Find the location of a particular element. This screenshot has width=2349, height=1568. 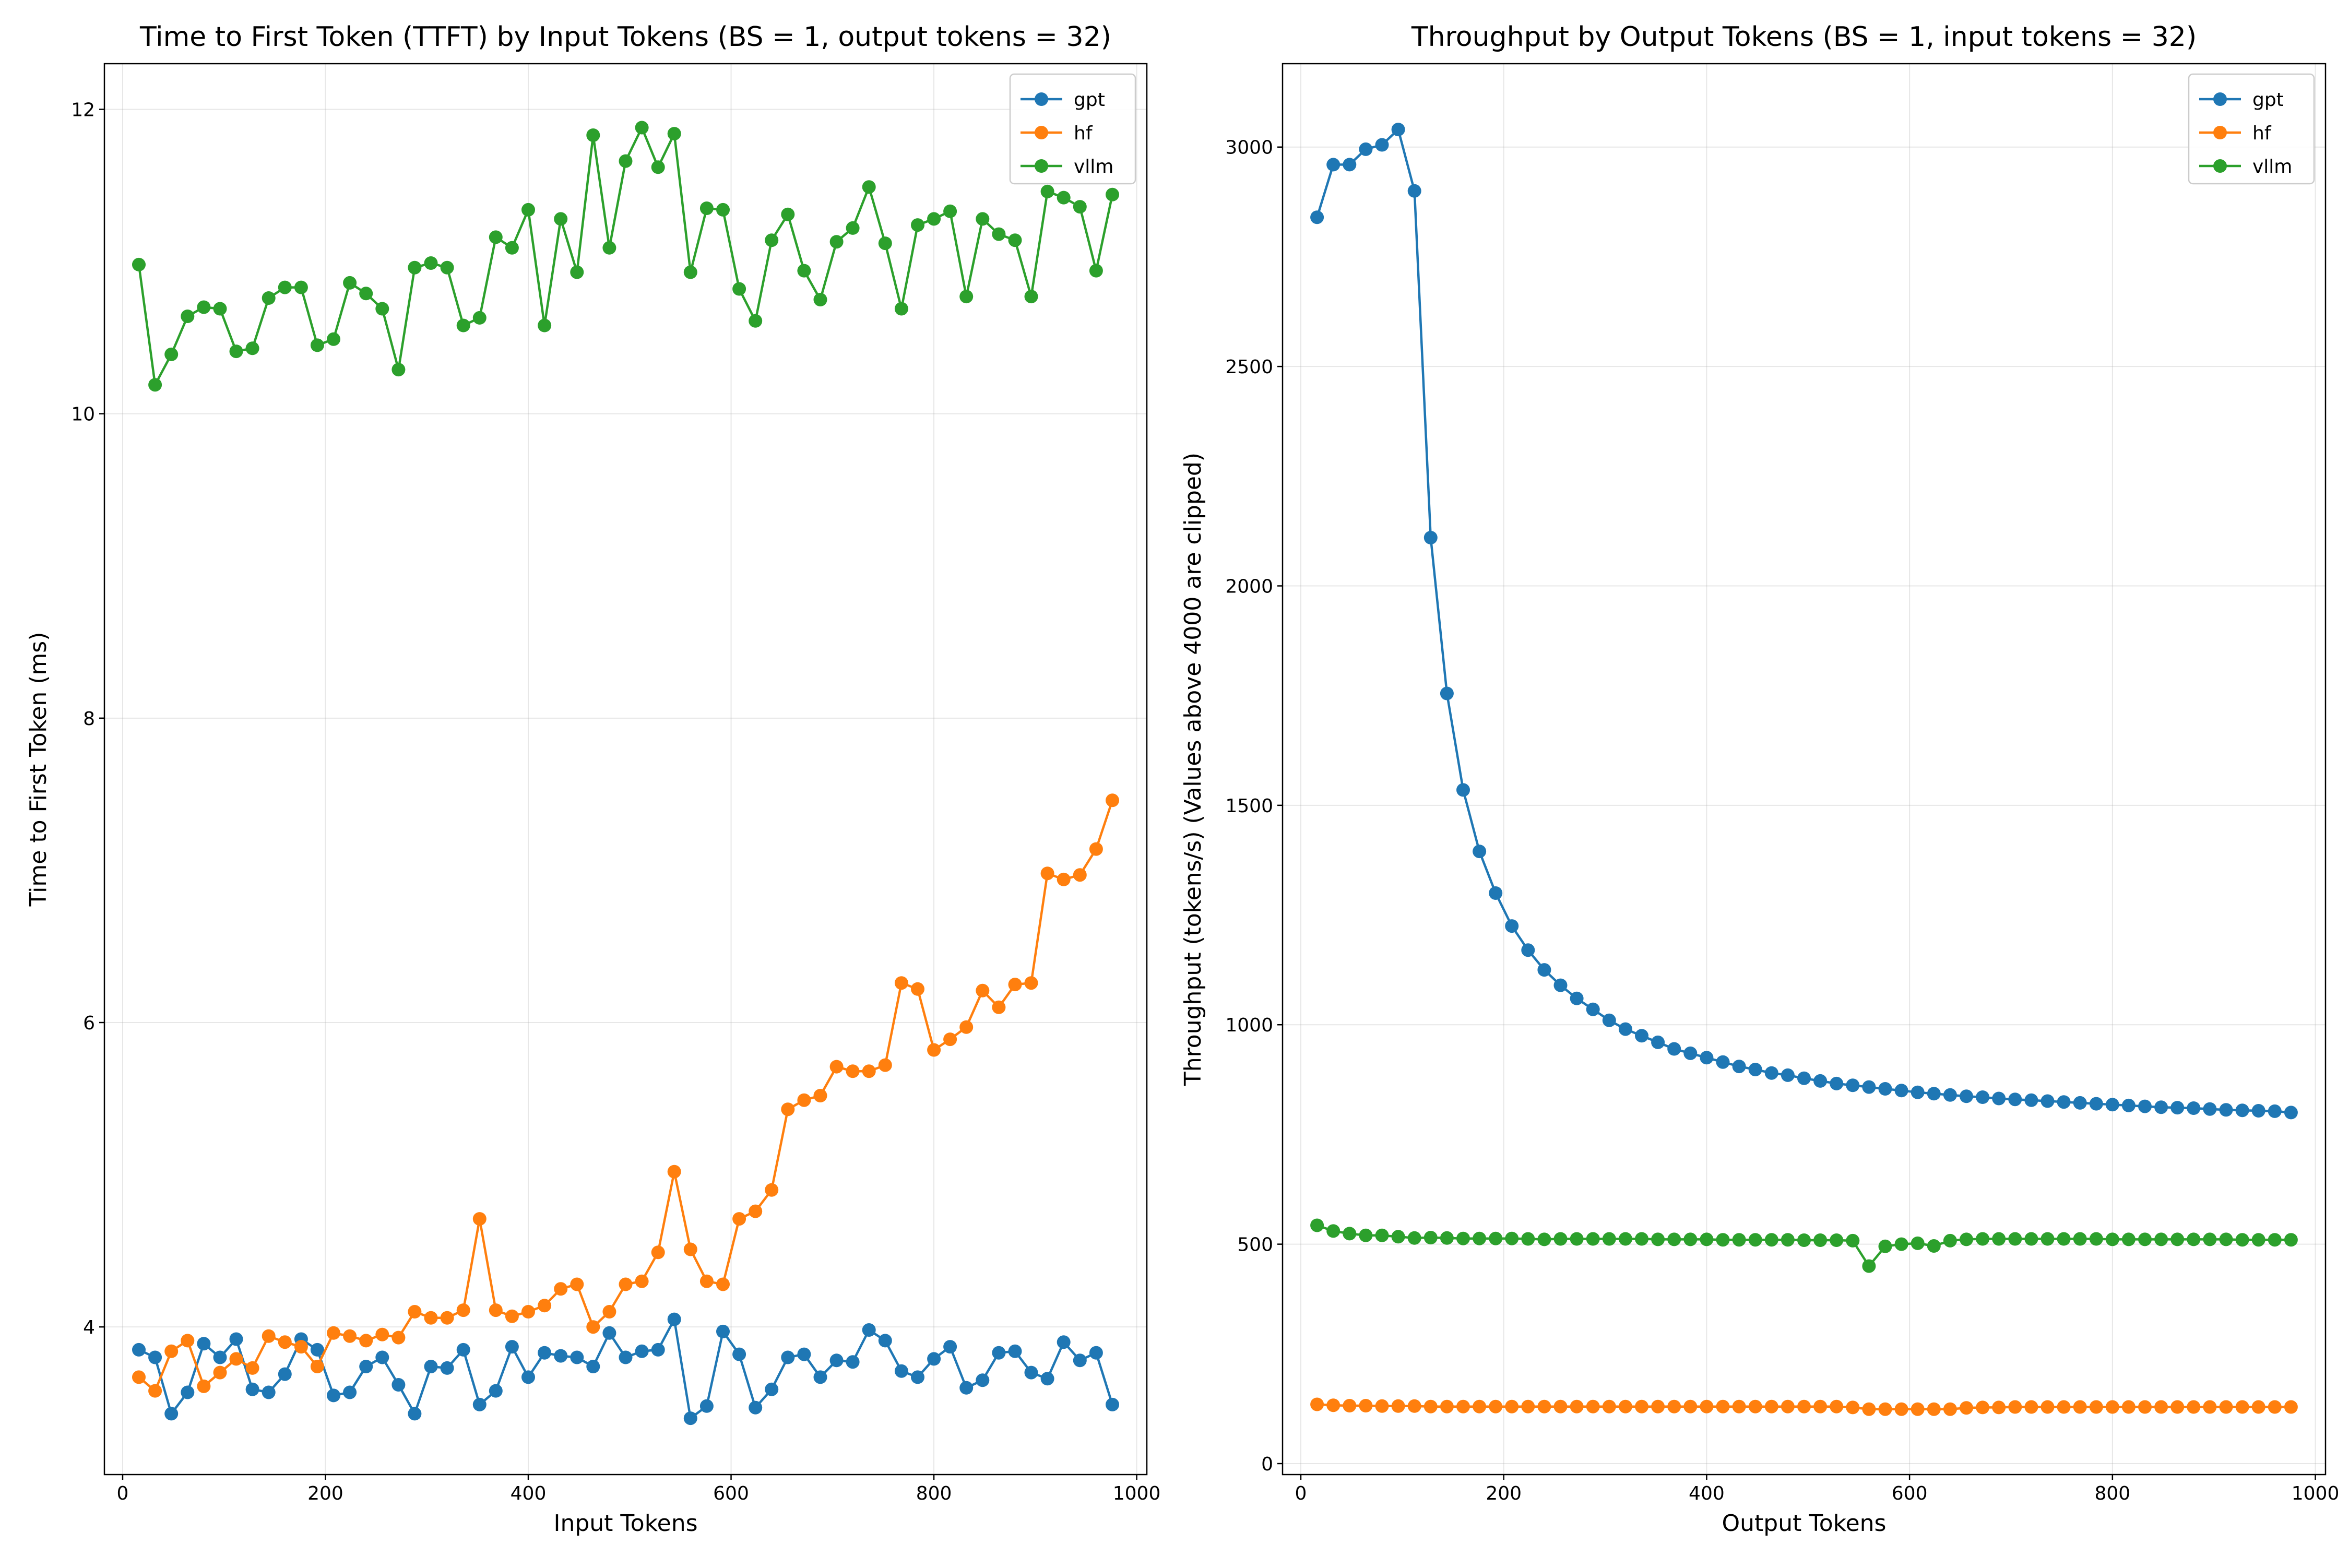

y-tick-label: 500 is located at coordinates (1255, 1245).